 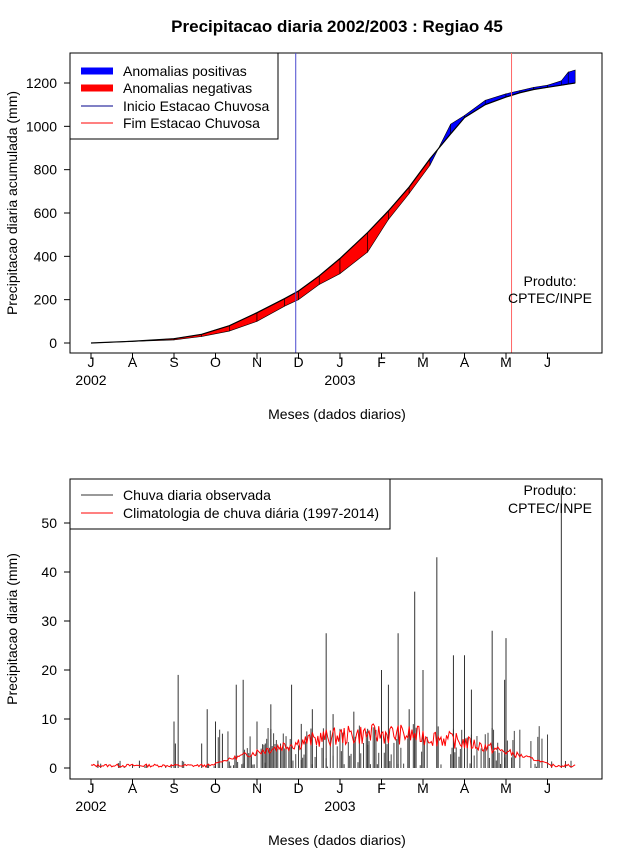 I want to click on top-year-label: 2003, so click(x=339, y=380).